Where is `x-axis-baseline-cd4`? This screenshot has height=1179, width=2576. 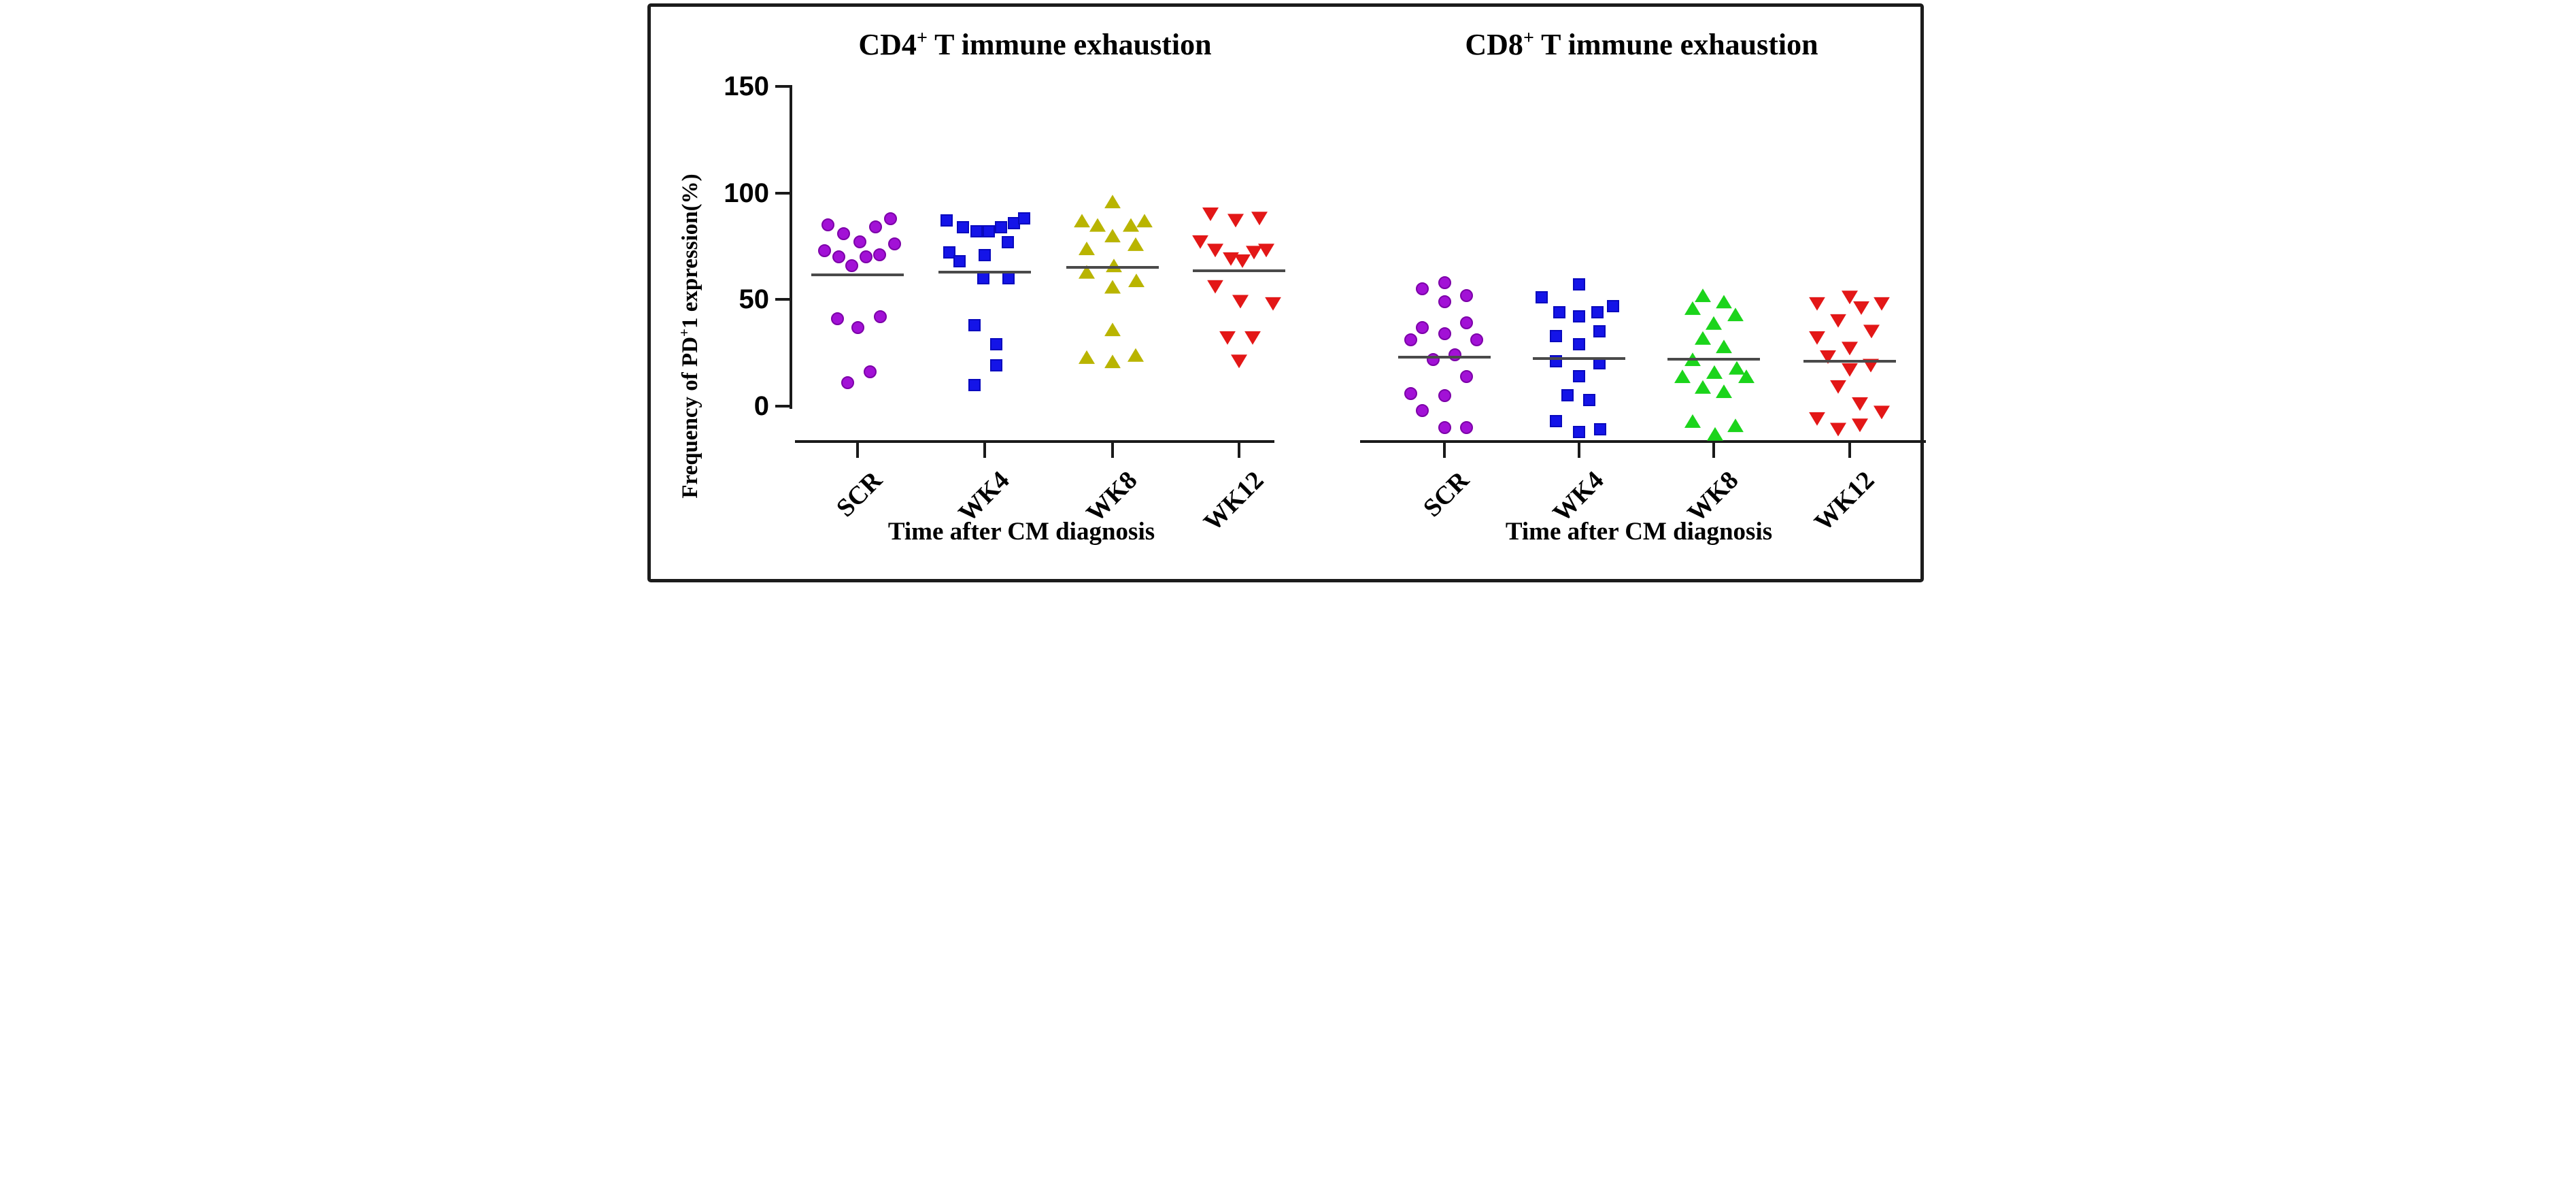 x-axis-baseline-cd4 is located at coordinates (1034, 441).